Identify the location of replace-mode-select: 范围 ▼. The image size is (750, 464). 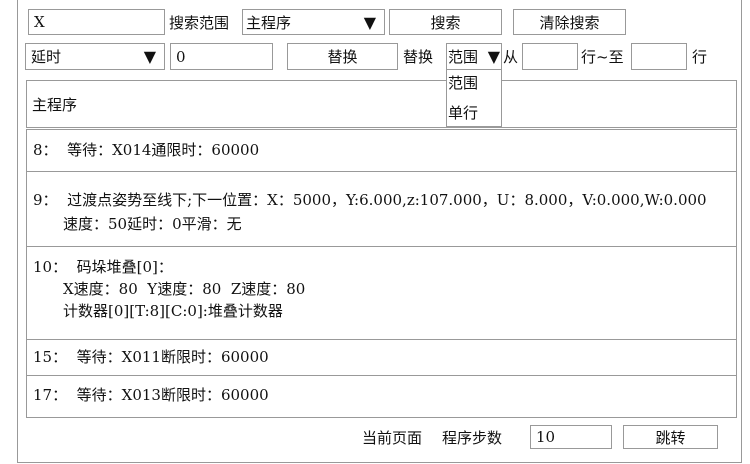
(474, 56).